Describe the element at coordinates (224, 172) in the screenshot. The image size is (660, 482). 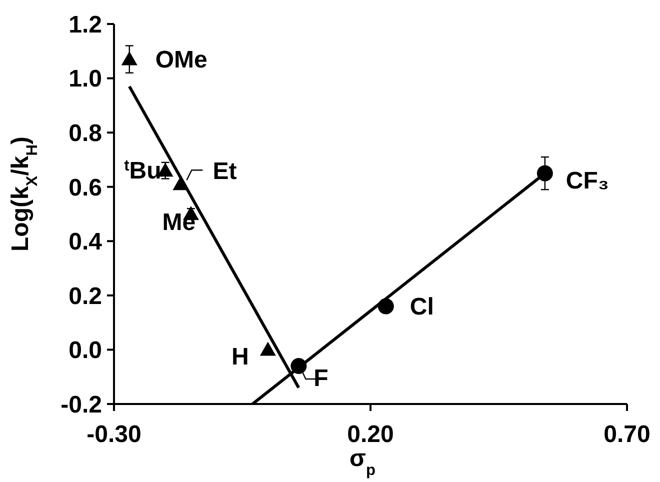
I see `annotation: Et` at that location.